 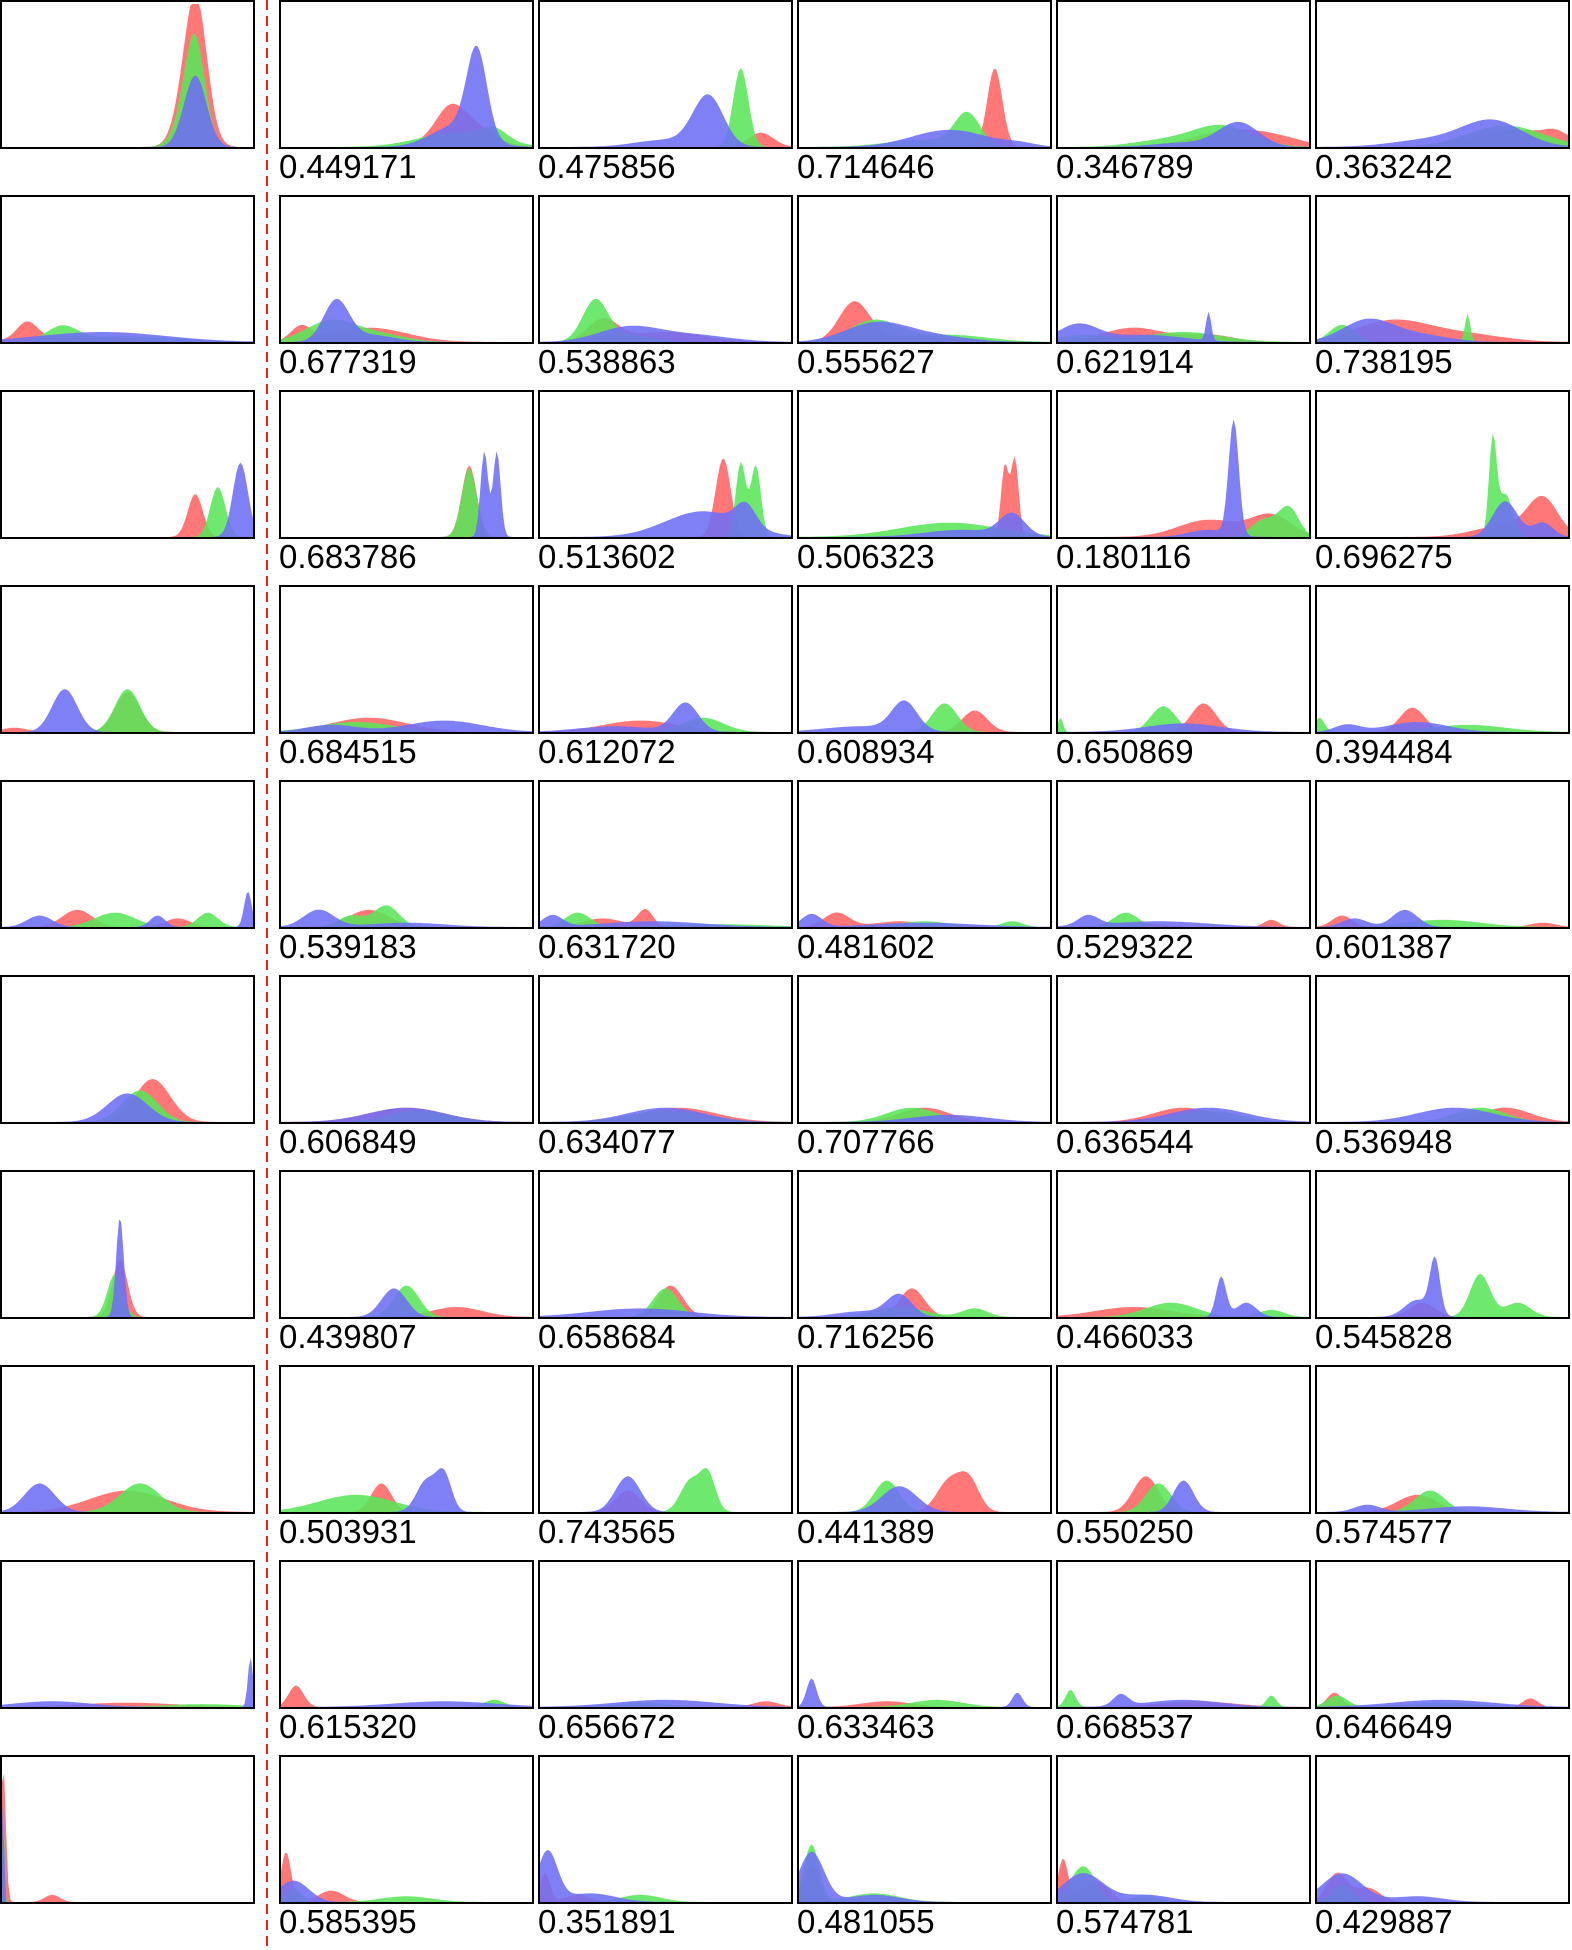 What do you see at coordinates (1125, 1141) in the screenshot?
I see `similarity-score-label: 0.636544` at bounding box center [1125, 1141].